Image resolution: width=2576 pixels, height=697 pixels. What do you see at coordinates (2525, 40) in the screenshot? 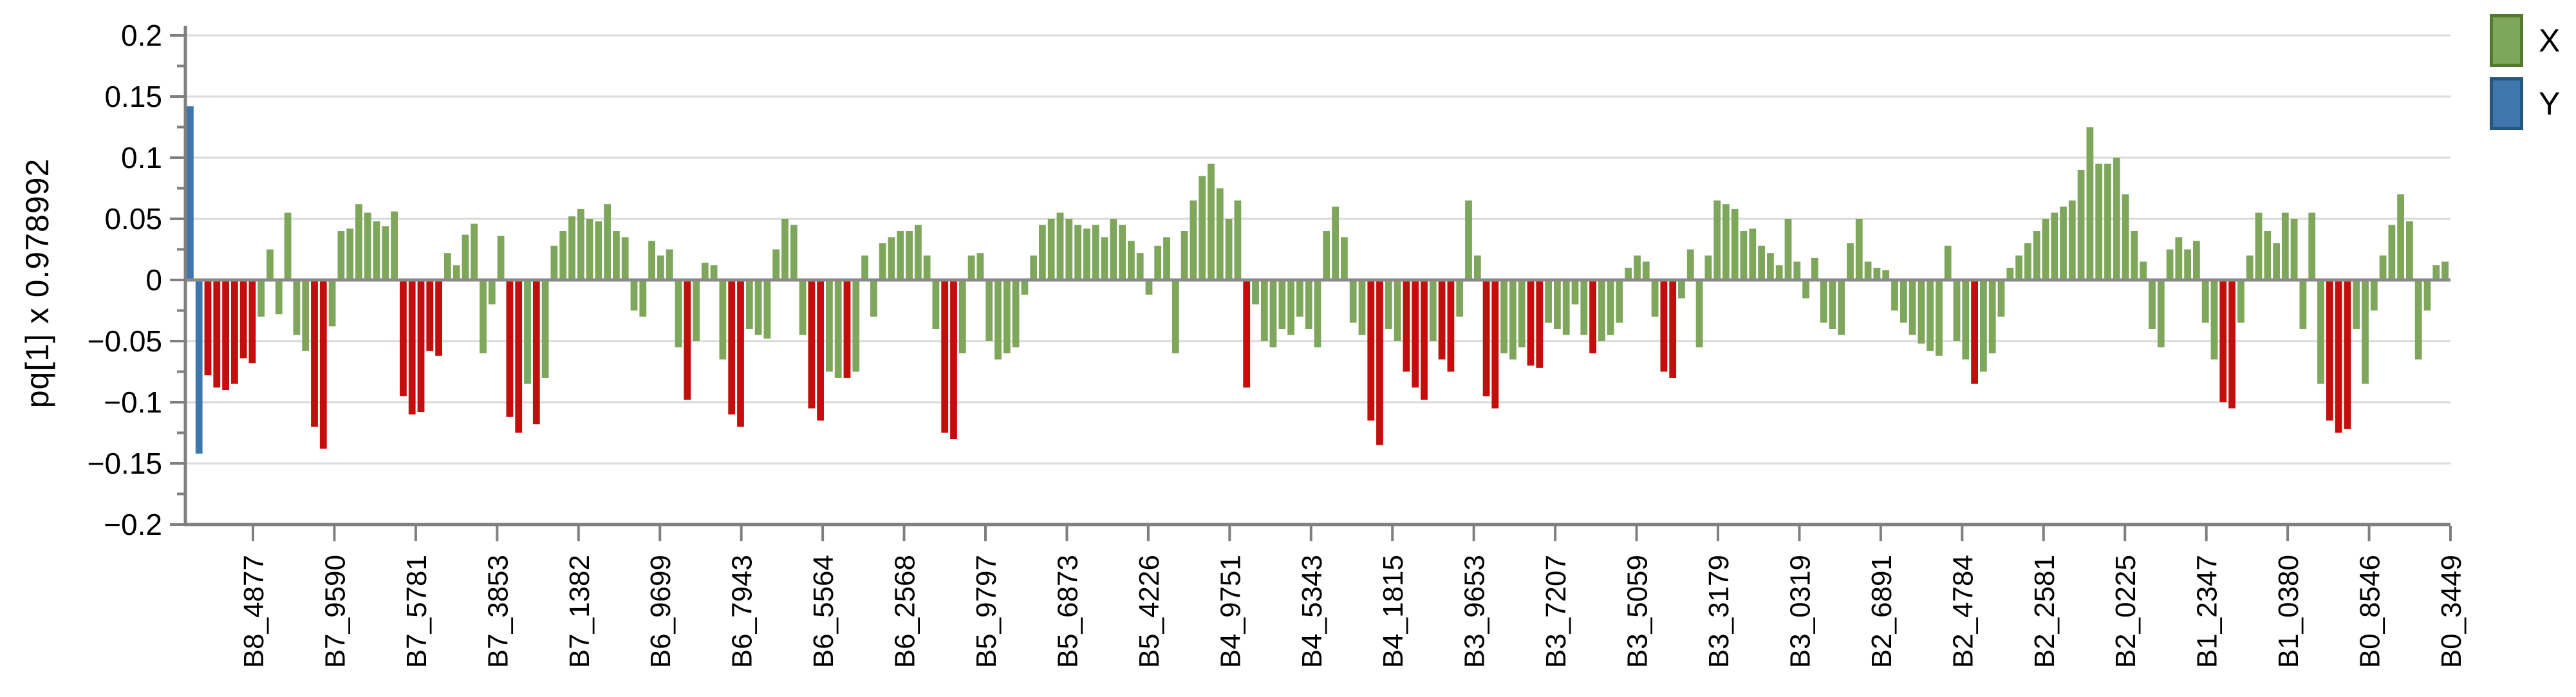
I see `legend-item-x: X` at bounding box center [2525, 40].